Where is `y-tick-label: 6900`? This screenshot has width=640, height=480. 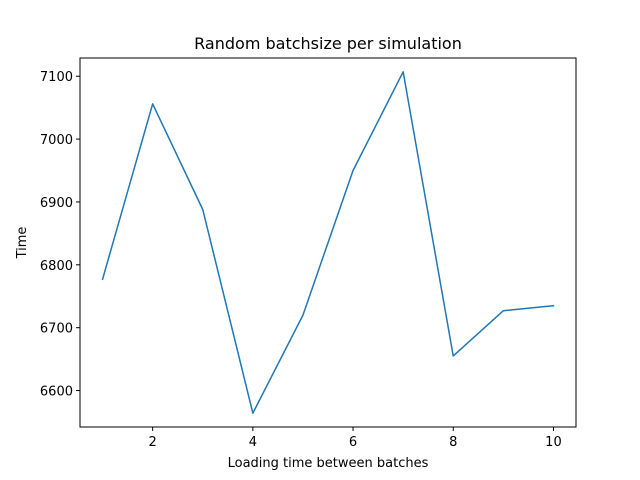 y-tick-label: 6900 is located at coordinates (56, 203).